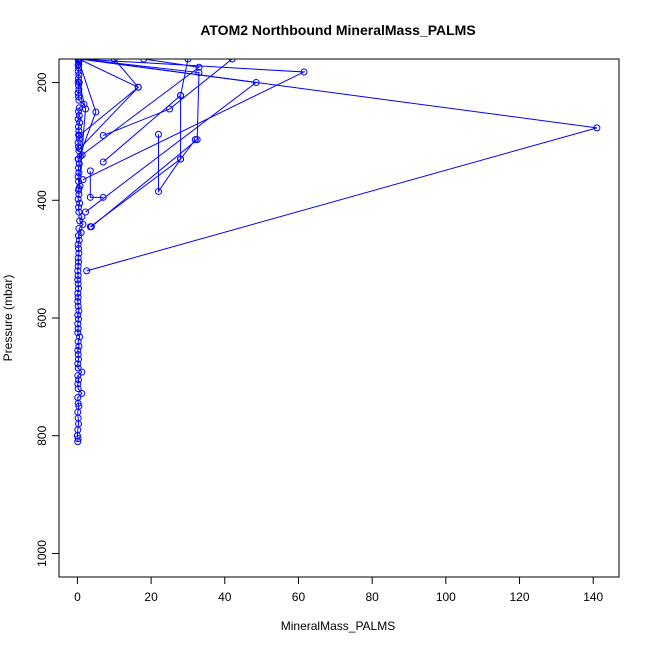  Describe the element at coordinates (337, 30) in the screenshot. I see `chart-title: ATOM2 Northbound MineralMass_PALMS` at that location.